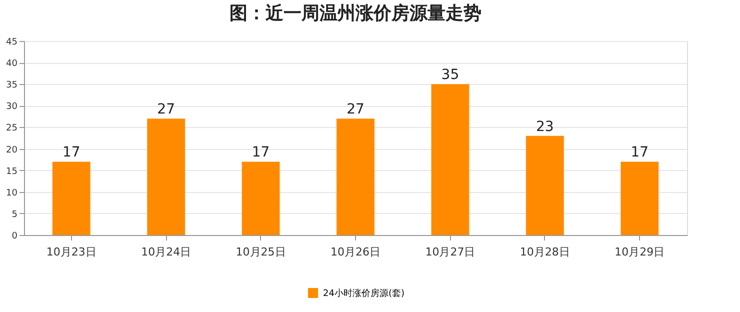 This screenshot has height=312, width=740. What do you see at coordinates (15, 215) in the screenshot?
I see `y-tick-label: 5` at bounding box center [15, 215].